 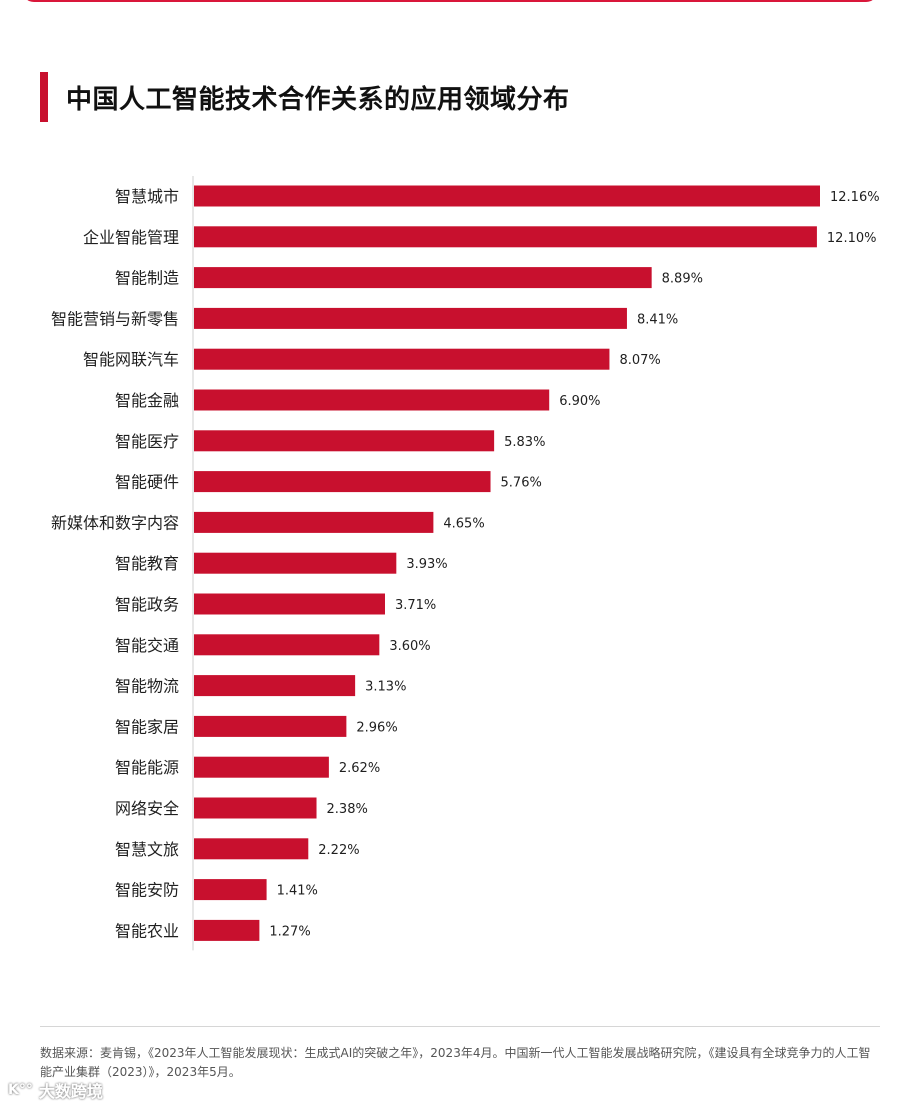 I want to click on category-label: 智能制造, so click(x=147, y=278).